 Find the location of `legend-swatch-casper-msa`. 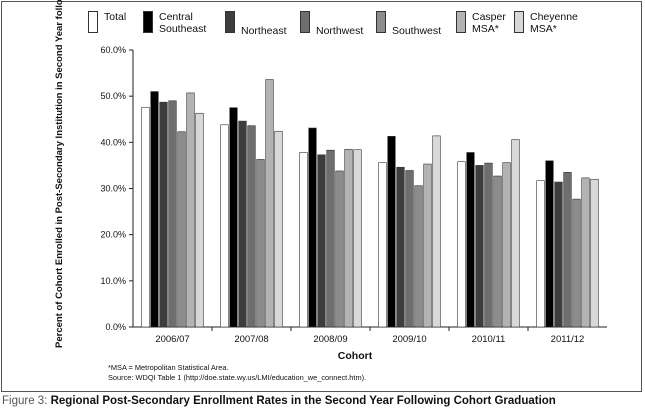

legend-swatch-casper-msa is located at coordinates (461, 22).